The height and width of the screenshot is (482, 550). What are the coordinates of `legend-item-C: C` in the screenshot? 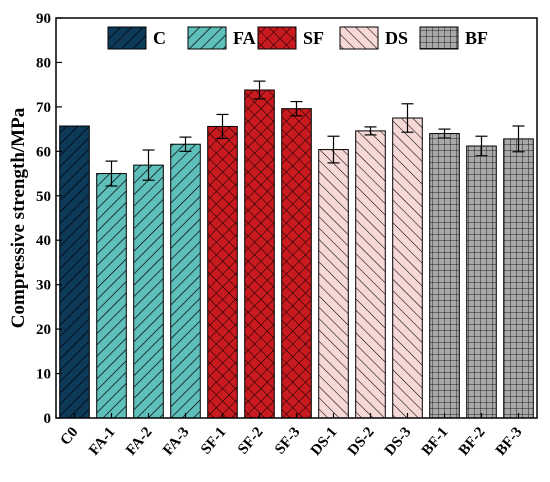 It's located at (136, 38).